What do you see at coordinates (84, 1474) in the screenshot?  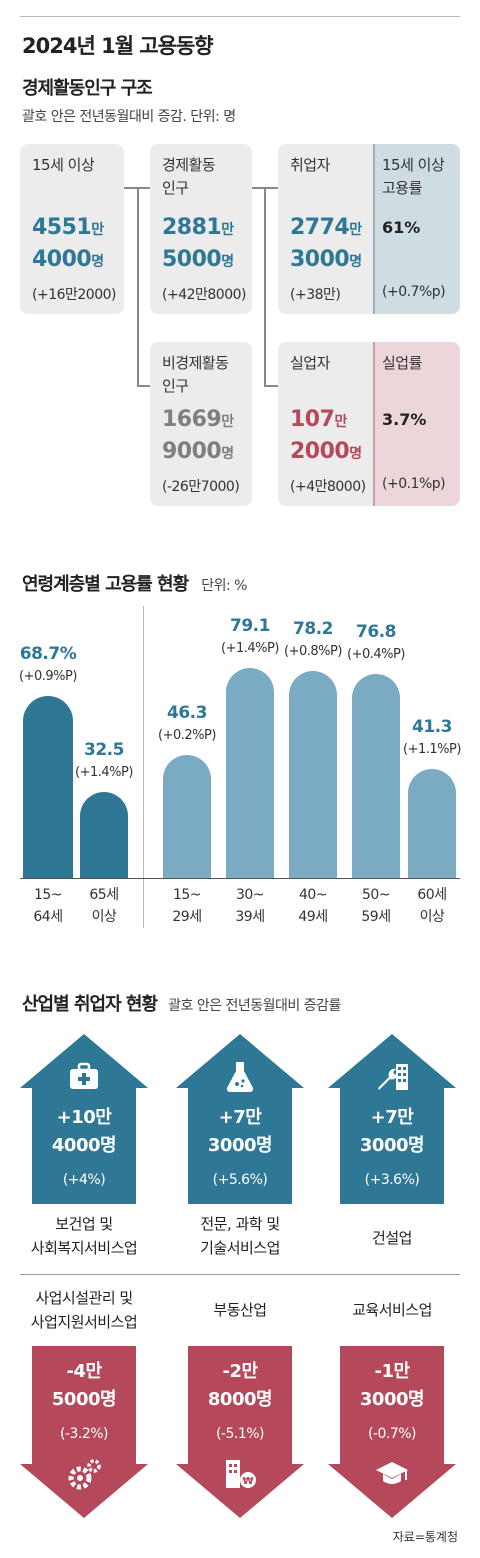 I see `gears-icon` at bounding box center [84, 1474].